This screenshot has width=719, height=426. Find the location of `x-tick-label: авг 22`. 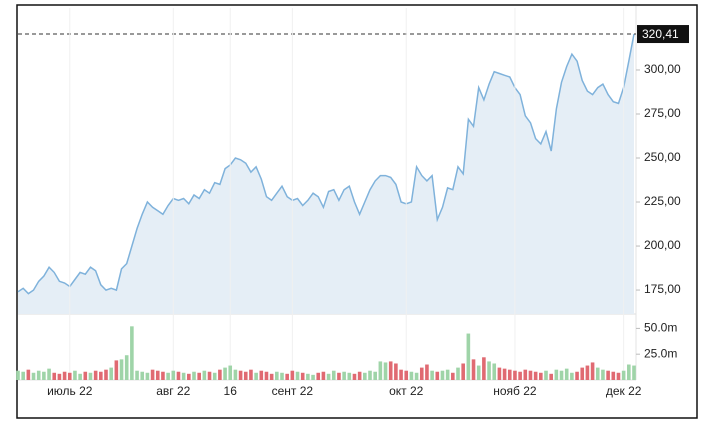

x-tick-label: авг 22 is located at coordinates (173, 391).